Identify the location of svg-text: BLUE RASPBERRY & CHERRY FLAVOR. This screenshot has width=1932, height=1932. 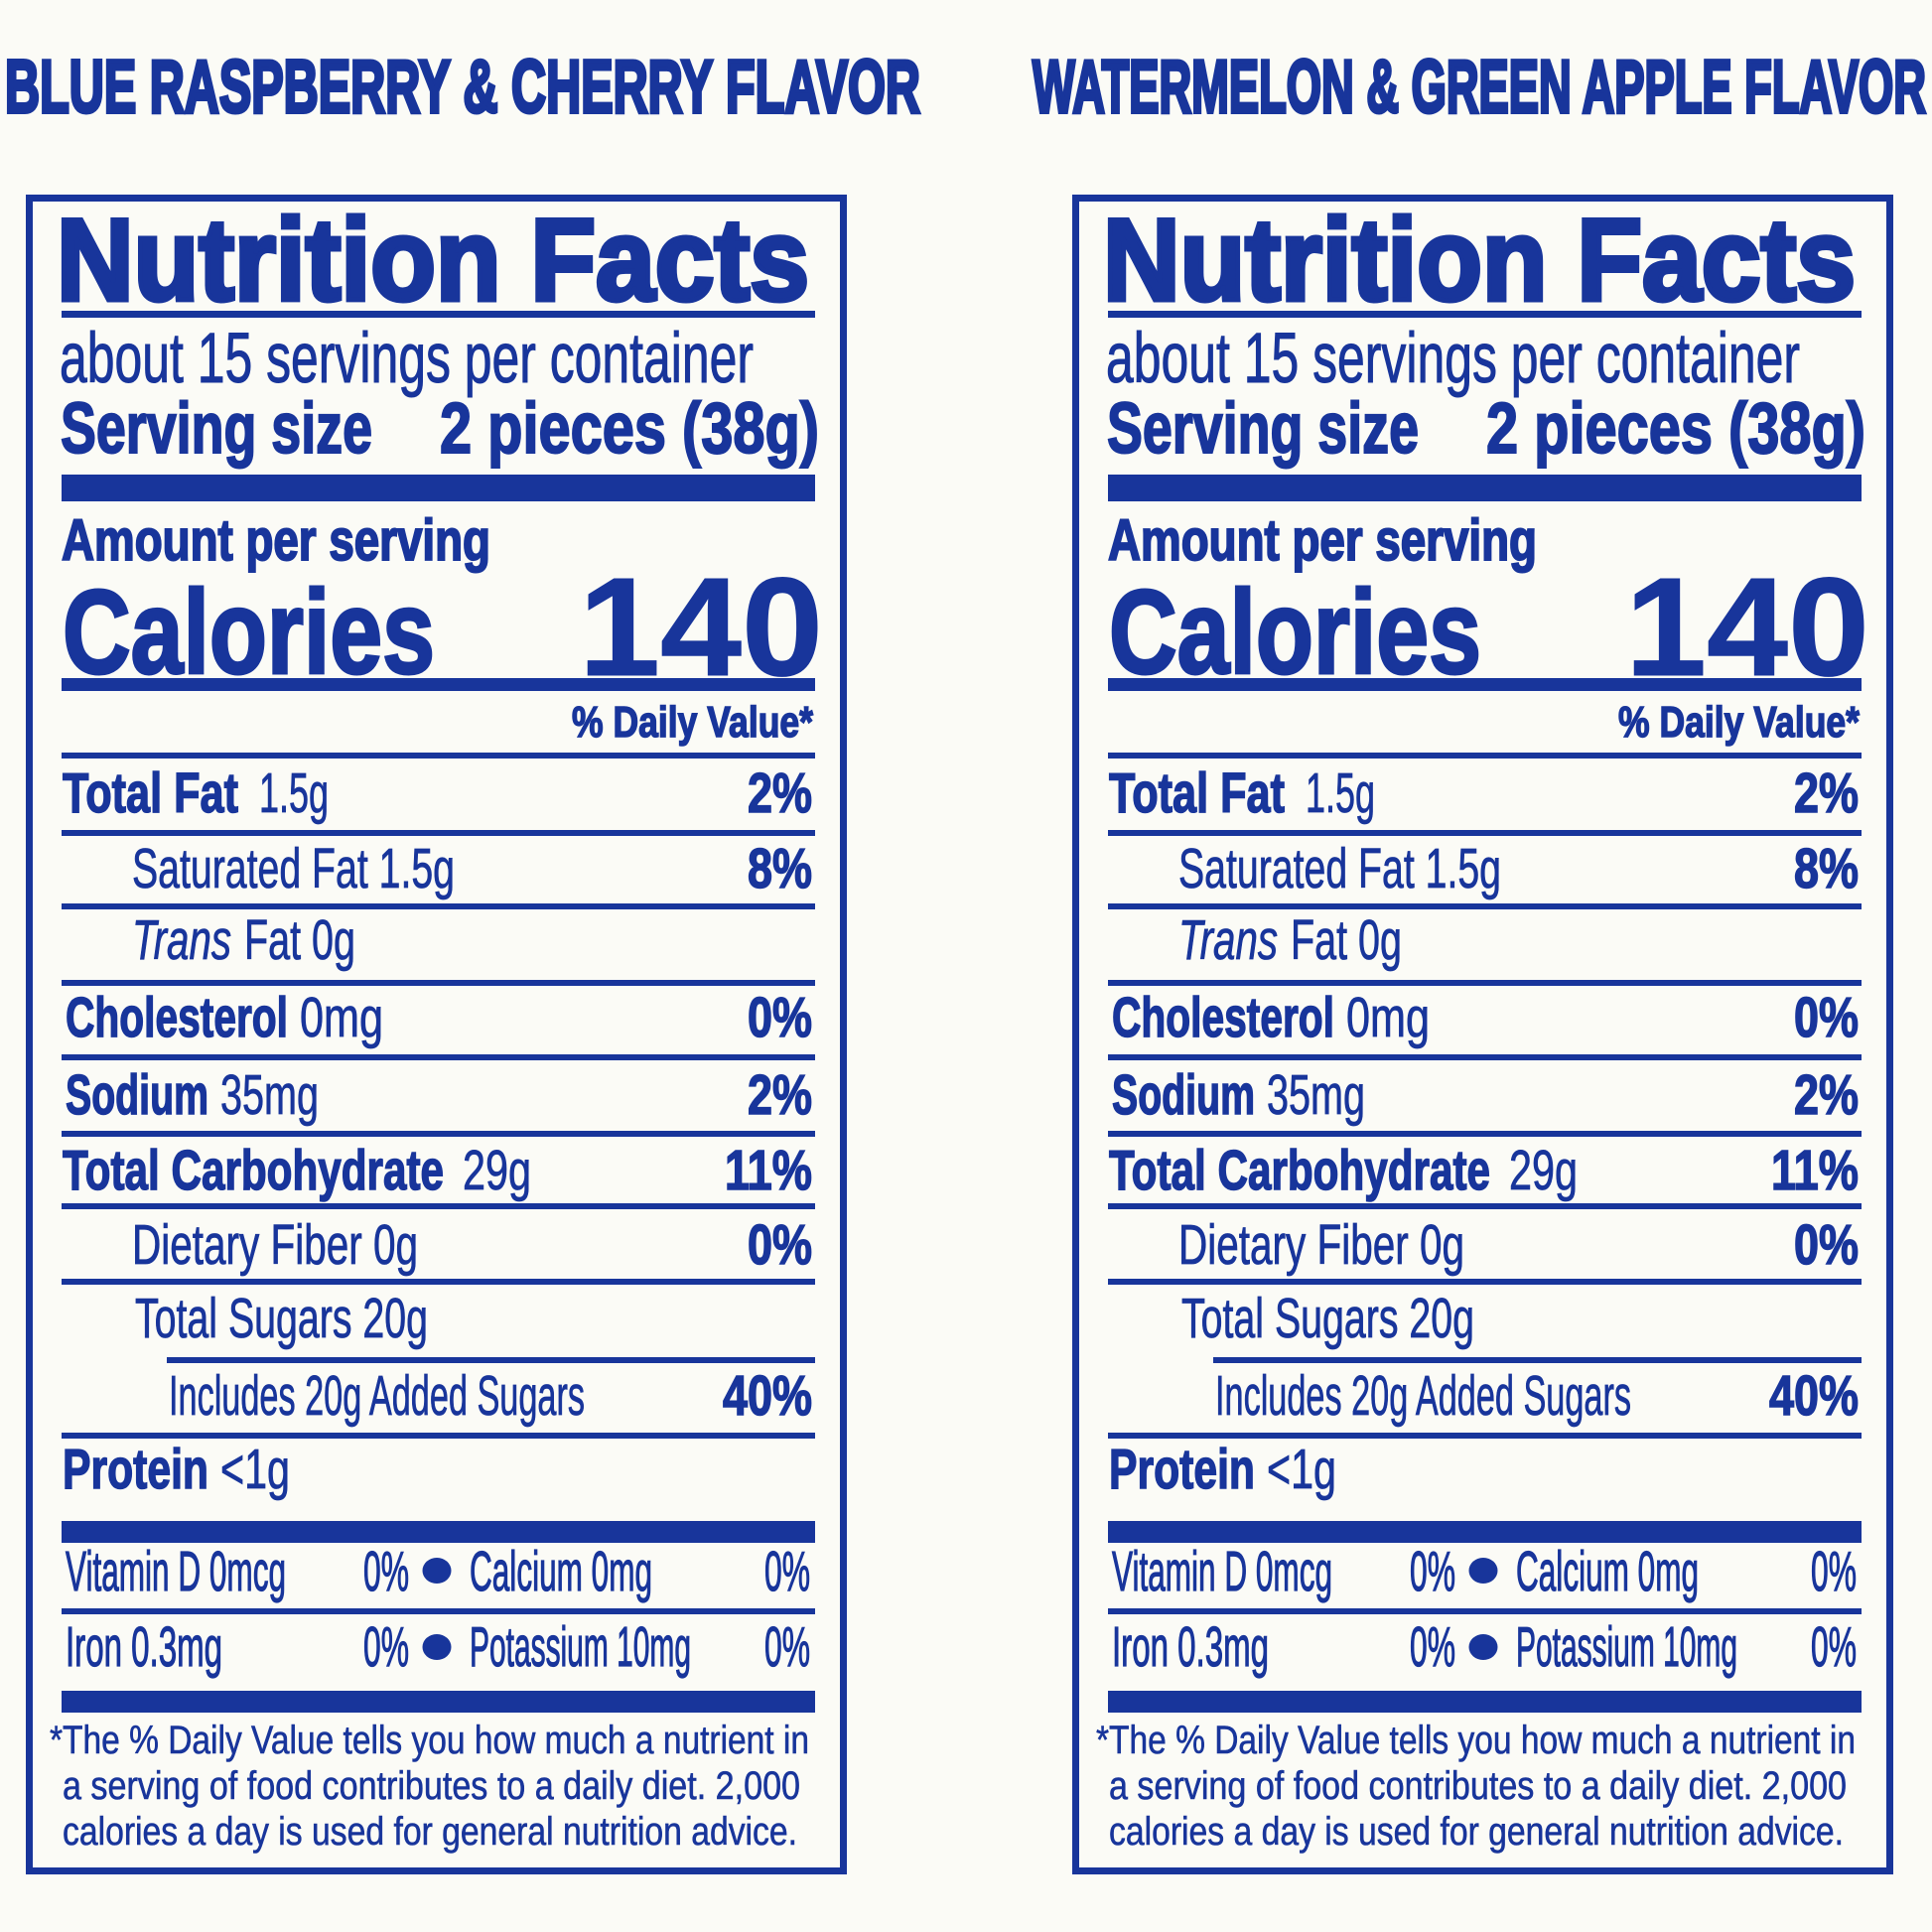
(462, 87).